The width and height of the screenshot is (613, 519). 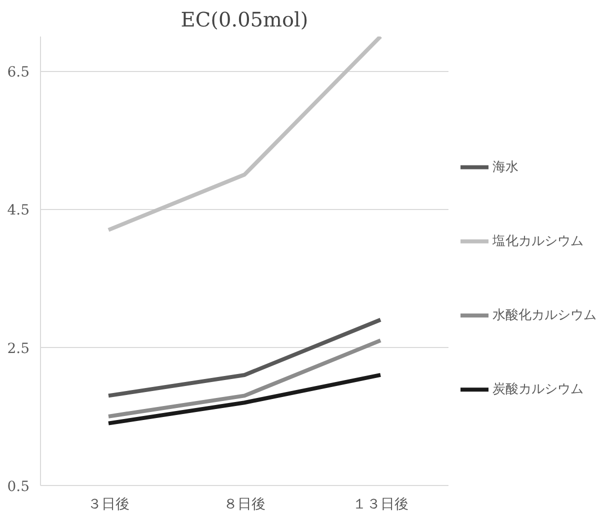 I want to click on y-tick-label: 0.5, so click(x=18, y=487).